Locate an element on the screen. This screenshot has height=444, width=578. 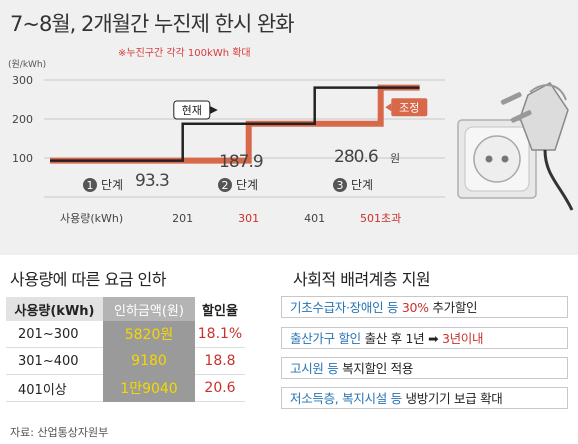
header-discount-rate: 할인율 is located at coordinates (220, 309).